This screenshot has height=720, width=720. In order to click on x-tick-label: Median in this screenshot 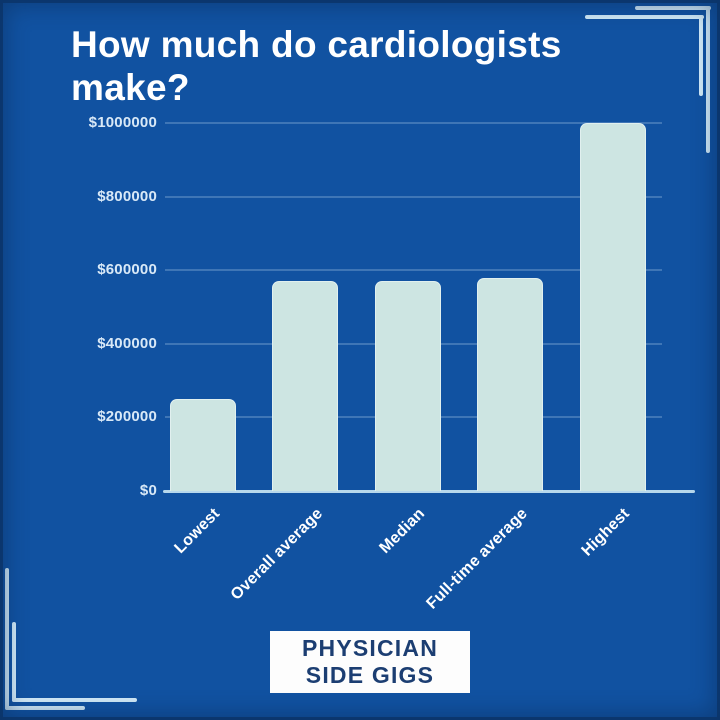, I will do `click(402, 531)`.